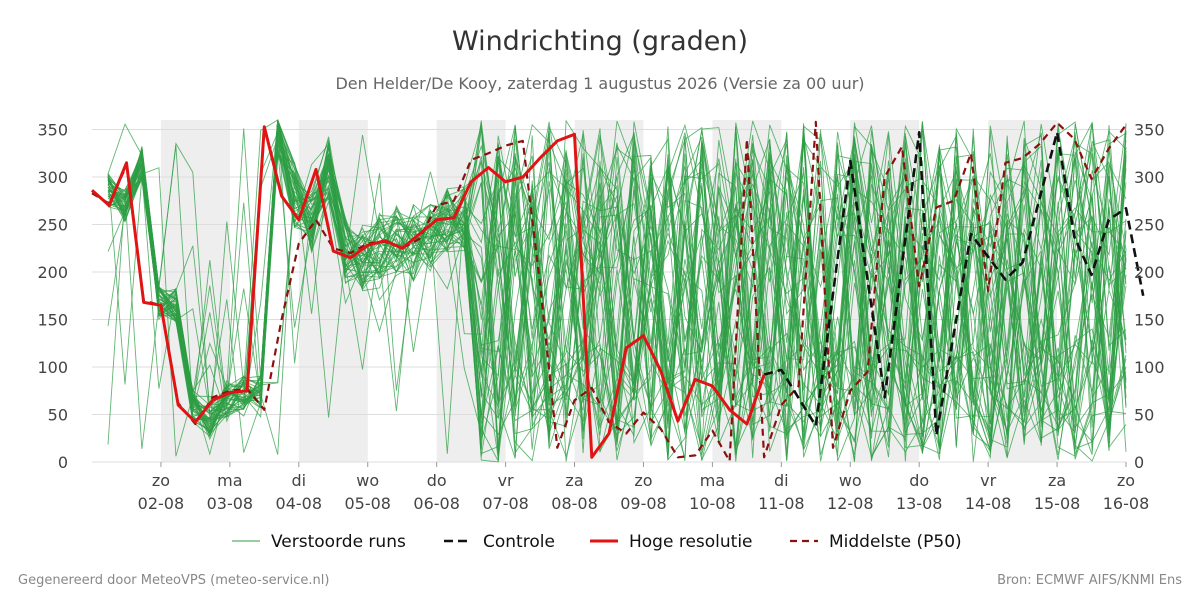  I want to click on x-tick-date: 08-08, so click(574, 503).